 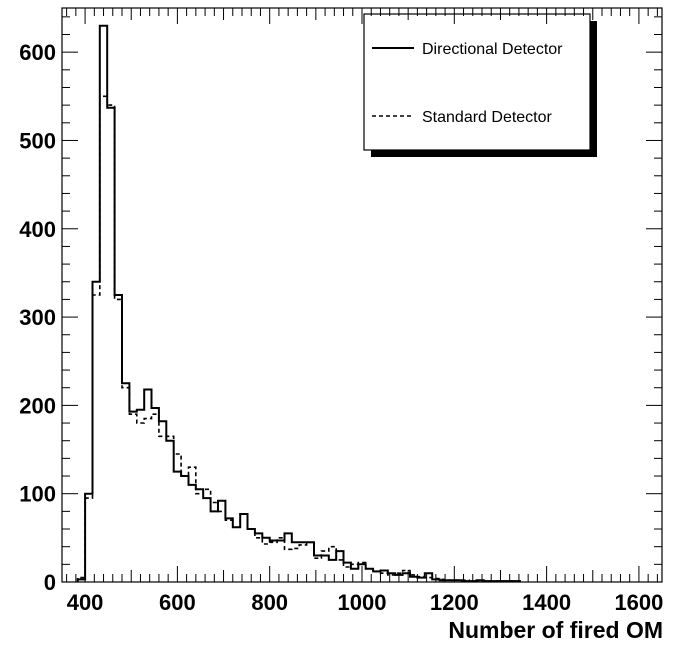 What do you see at coordinates (37, 52) in the screenshot?
I see `y-tick-label: 600` at bounding box center [37, 52].